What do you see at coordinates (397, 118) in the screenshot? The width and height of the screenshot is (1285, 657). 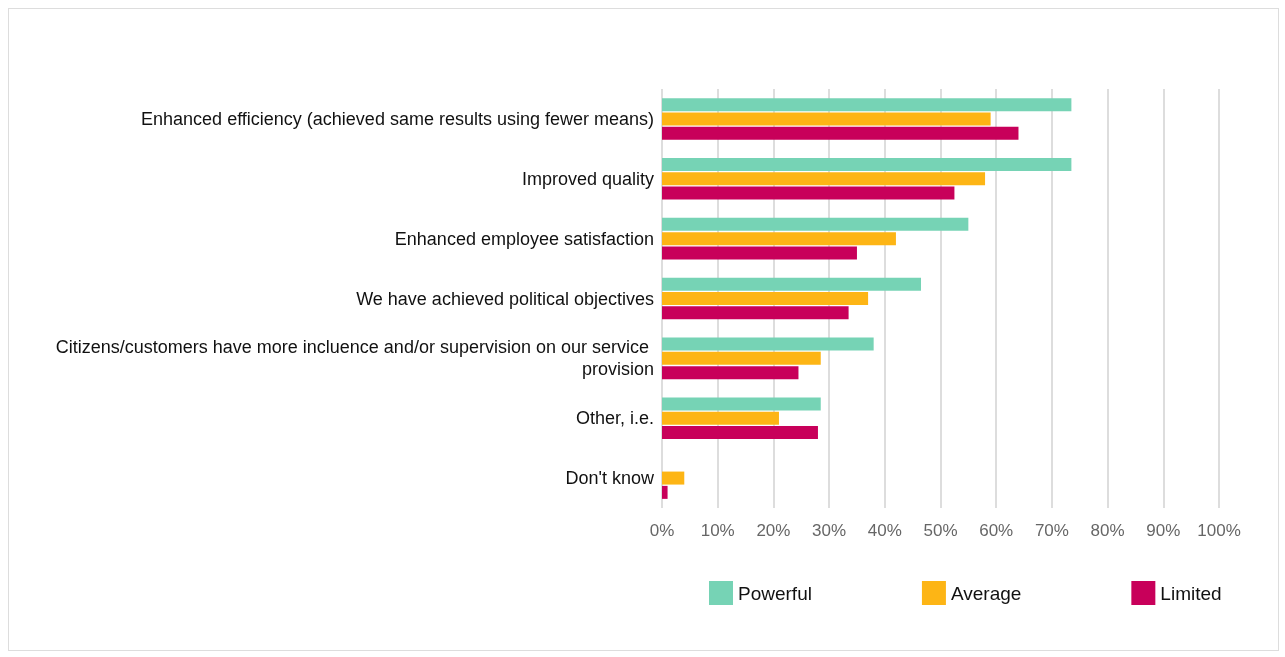 I see `y-tick-label: Enhanced efficiency (achieved same results using fewer means)` at bounding box center [397, 118].